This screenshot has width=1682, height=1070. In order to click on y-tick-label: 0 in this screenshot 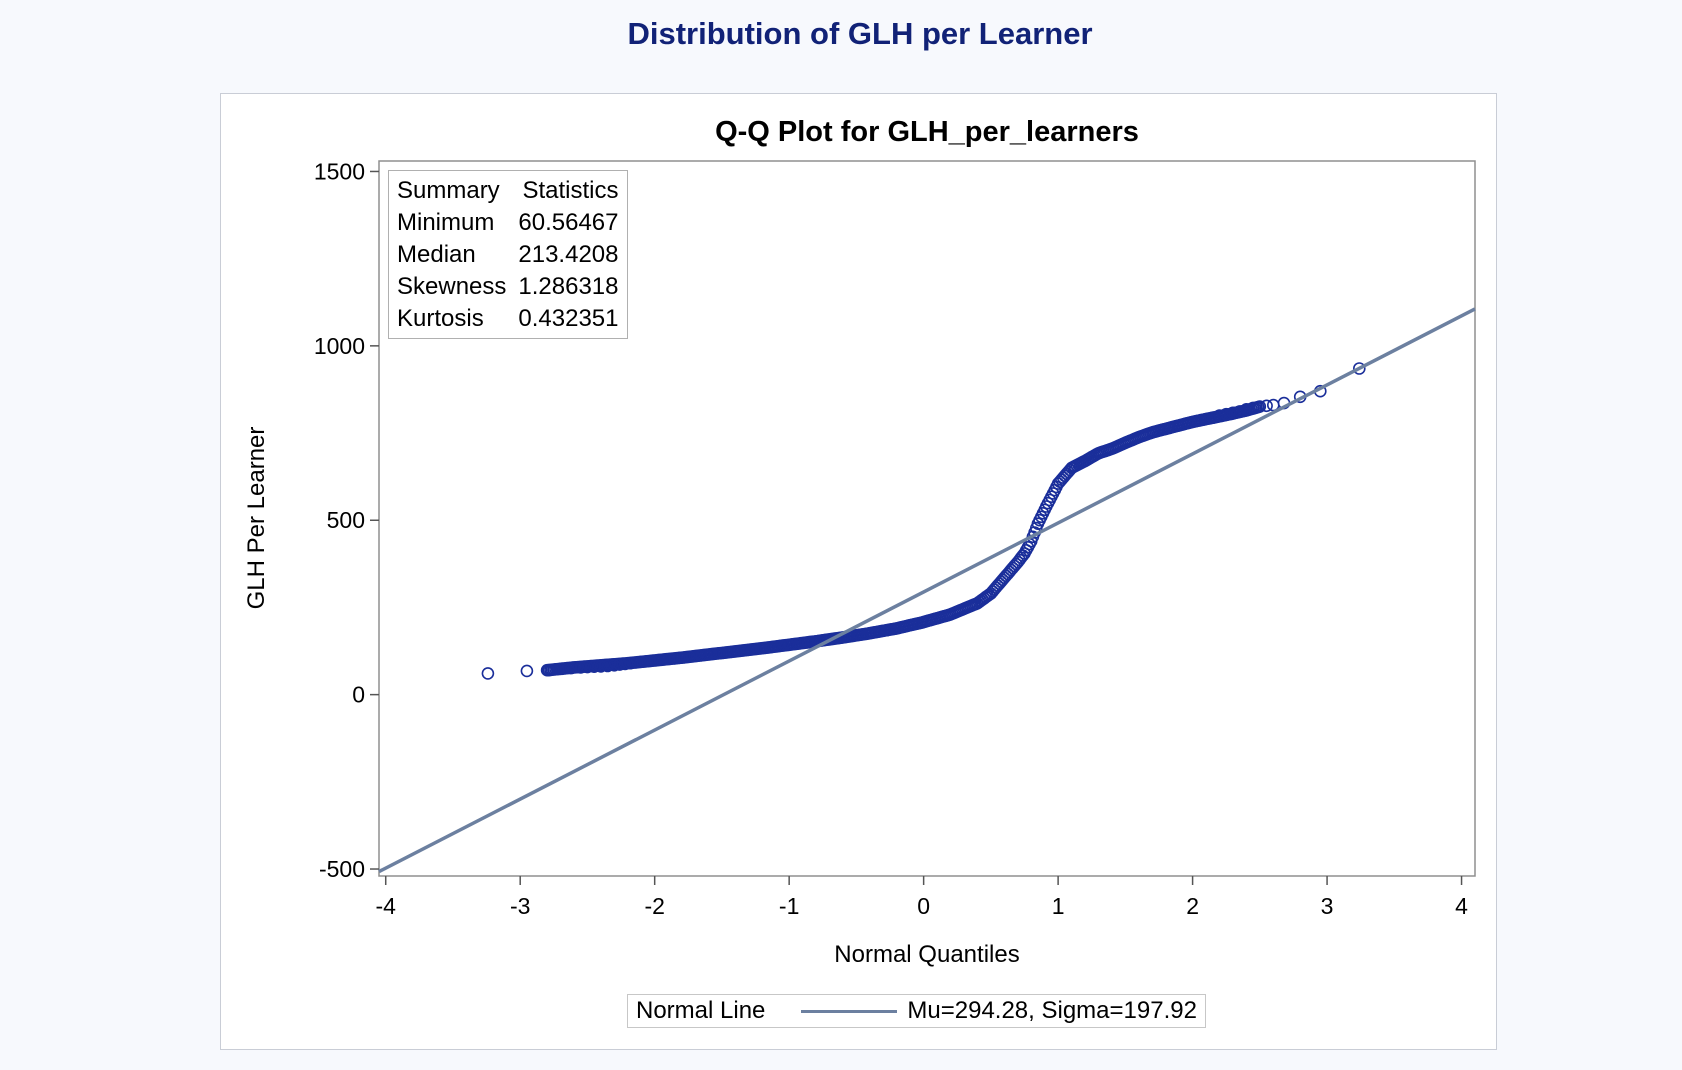, I will do `click(358, 695)`.